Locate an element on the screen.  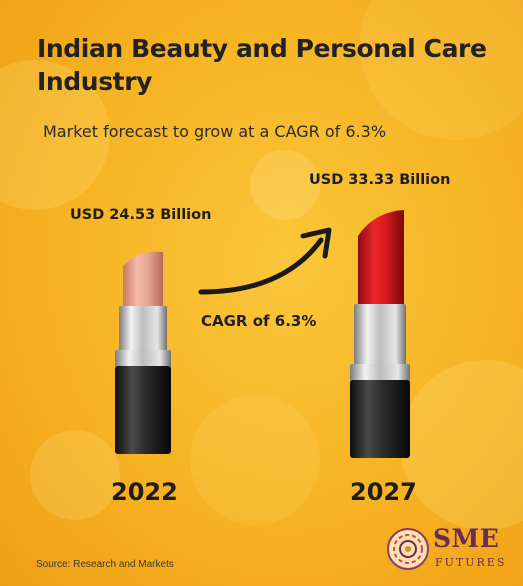
lipstick-2027-icon is located at coordinates (380, 334).